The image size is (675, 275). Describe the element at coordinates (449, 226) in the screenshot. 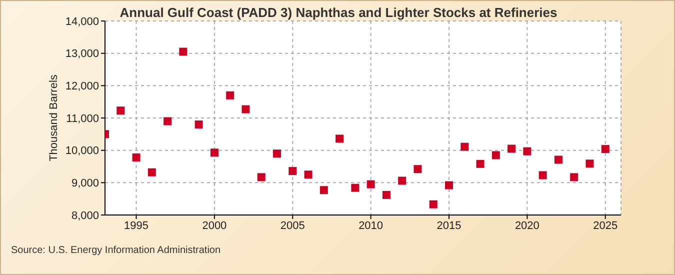

I see `x-tick-label: 2015` at that location.